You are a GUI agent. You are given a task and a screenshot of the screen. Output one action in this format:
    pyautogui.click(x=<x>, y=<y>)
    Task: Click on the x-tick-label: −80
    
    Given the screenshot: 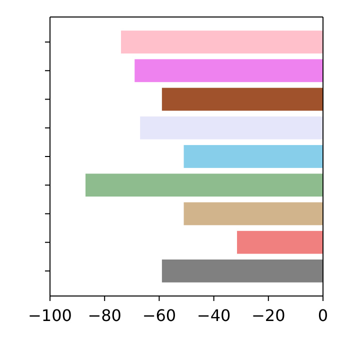 What is the action you would take?
    pyautogui.click(x=105, y=315)
    